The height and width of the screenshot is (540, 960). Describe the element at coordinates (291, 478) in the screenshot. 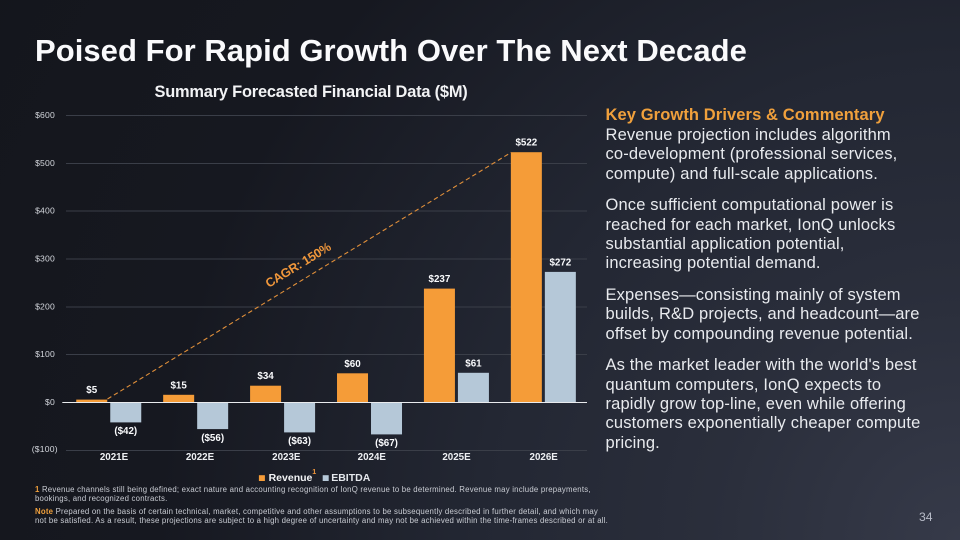

I see `svg-text: Revenue` at that location.